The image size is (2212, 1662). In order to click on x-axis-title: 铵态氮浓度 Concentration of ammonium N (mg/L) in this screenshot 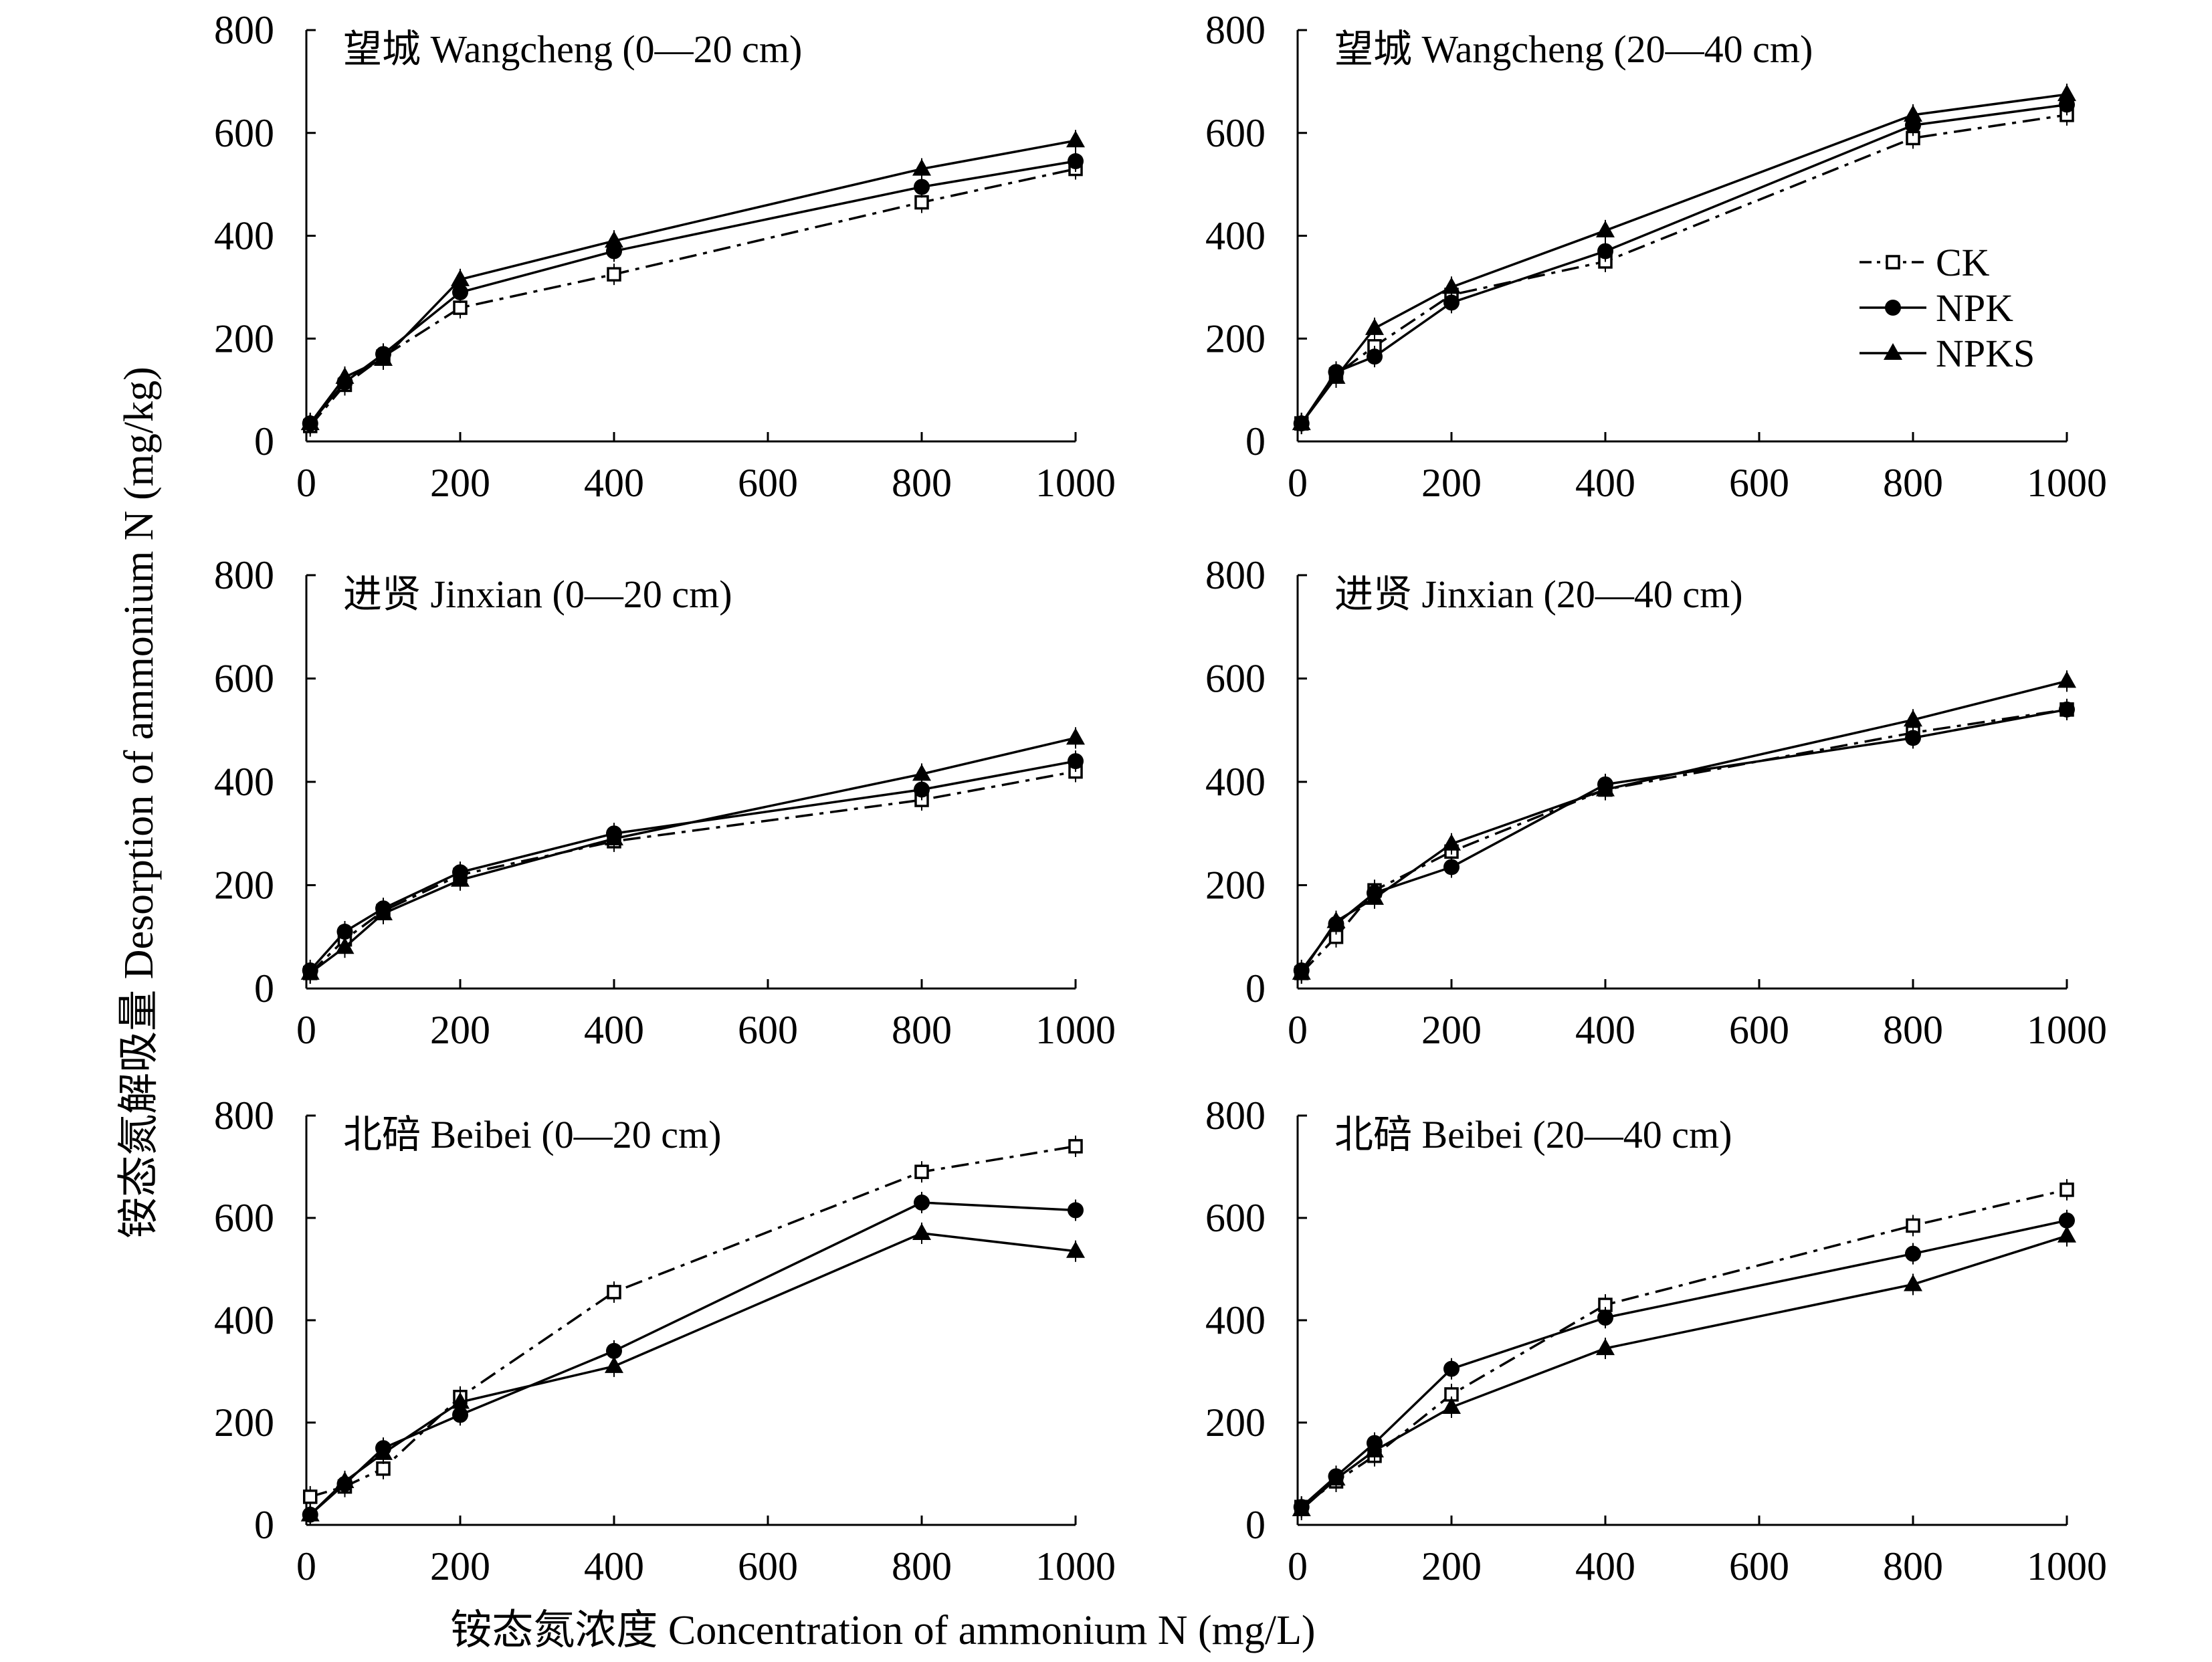, I will do `click(883, 1630)`.